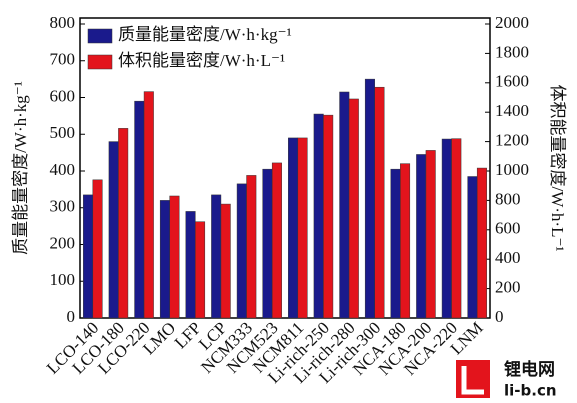 The height and width of the screenshot is (403, 577). What do you see at coordinates (508, 287) in the screenshot?
I see `y2-tick-label: 200` at bounding box center [508, 287].